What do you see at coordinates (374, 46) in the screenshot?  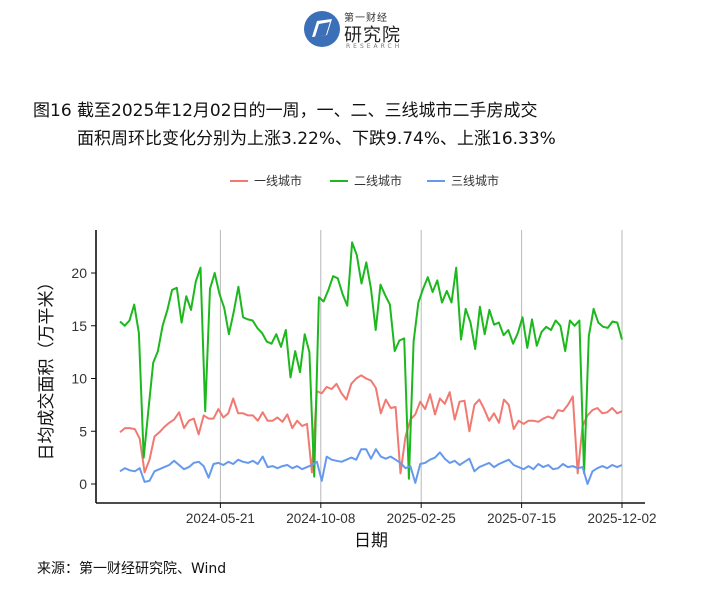 I see `logo-brand-en: RESEARCH` at bounding box center [374, 46].